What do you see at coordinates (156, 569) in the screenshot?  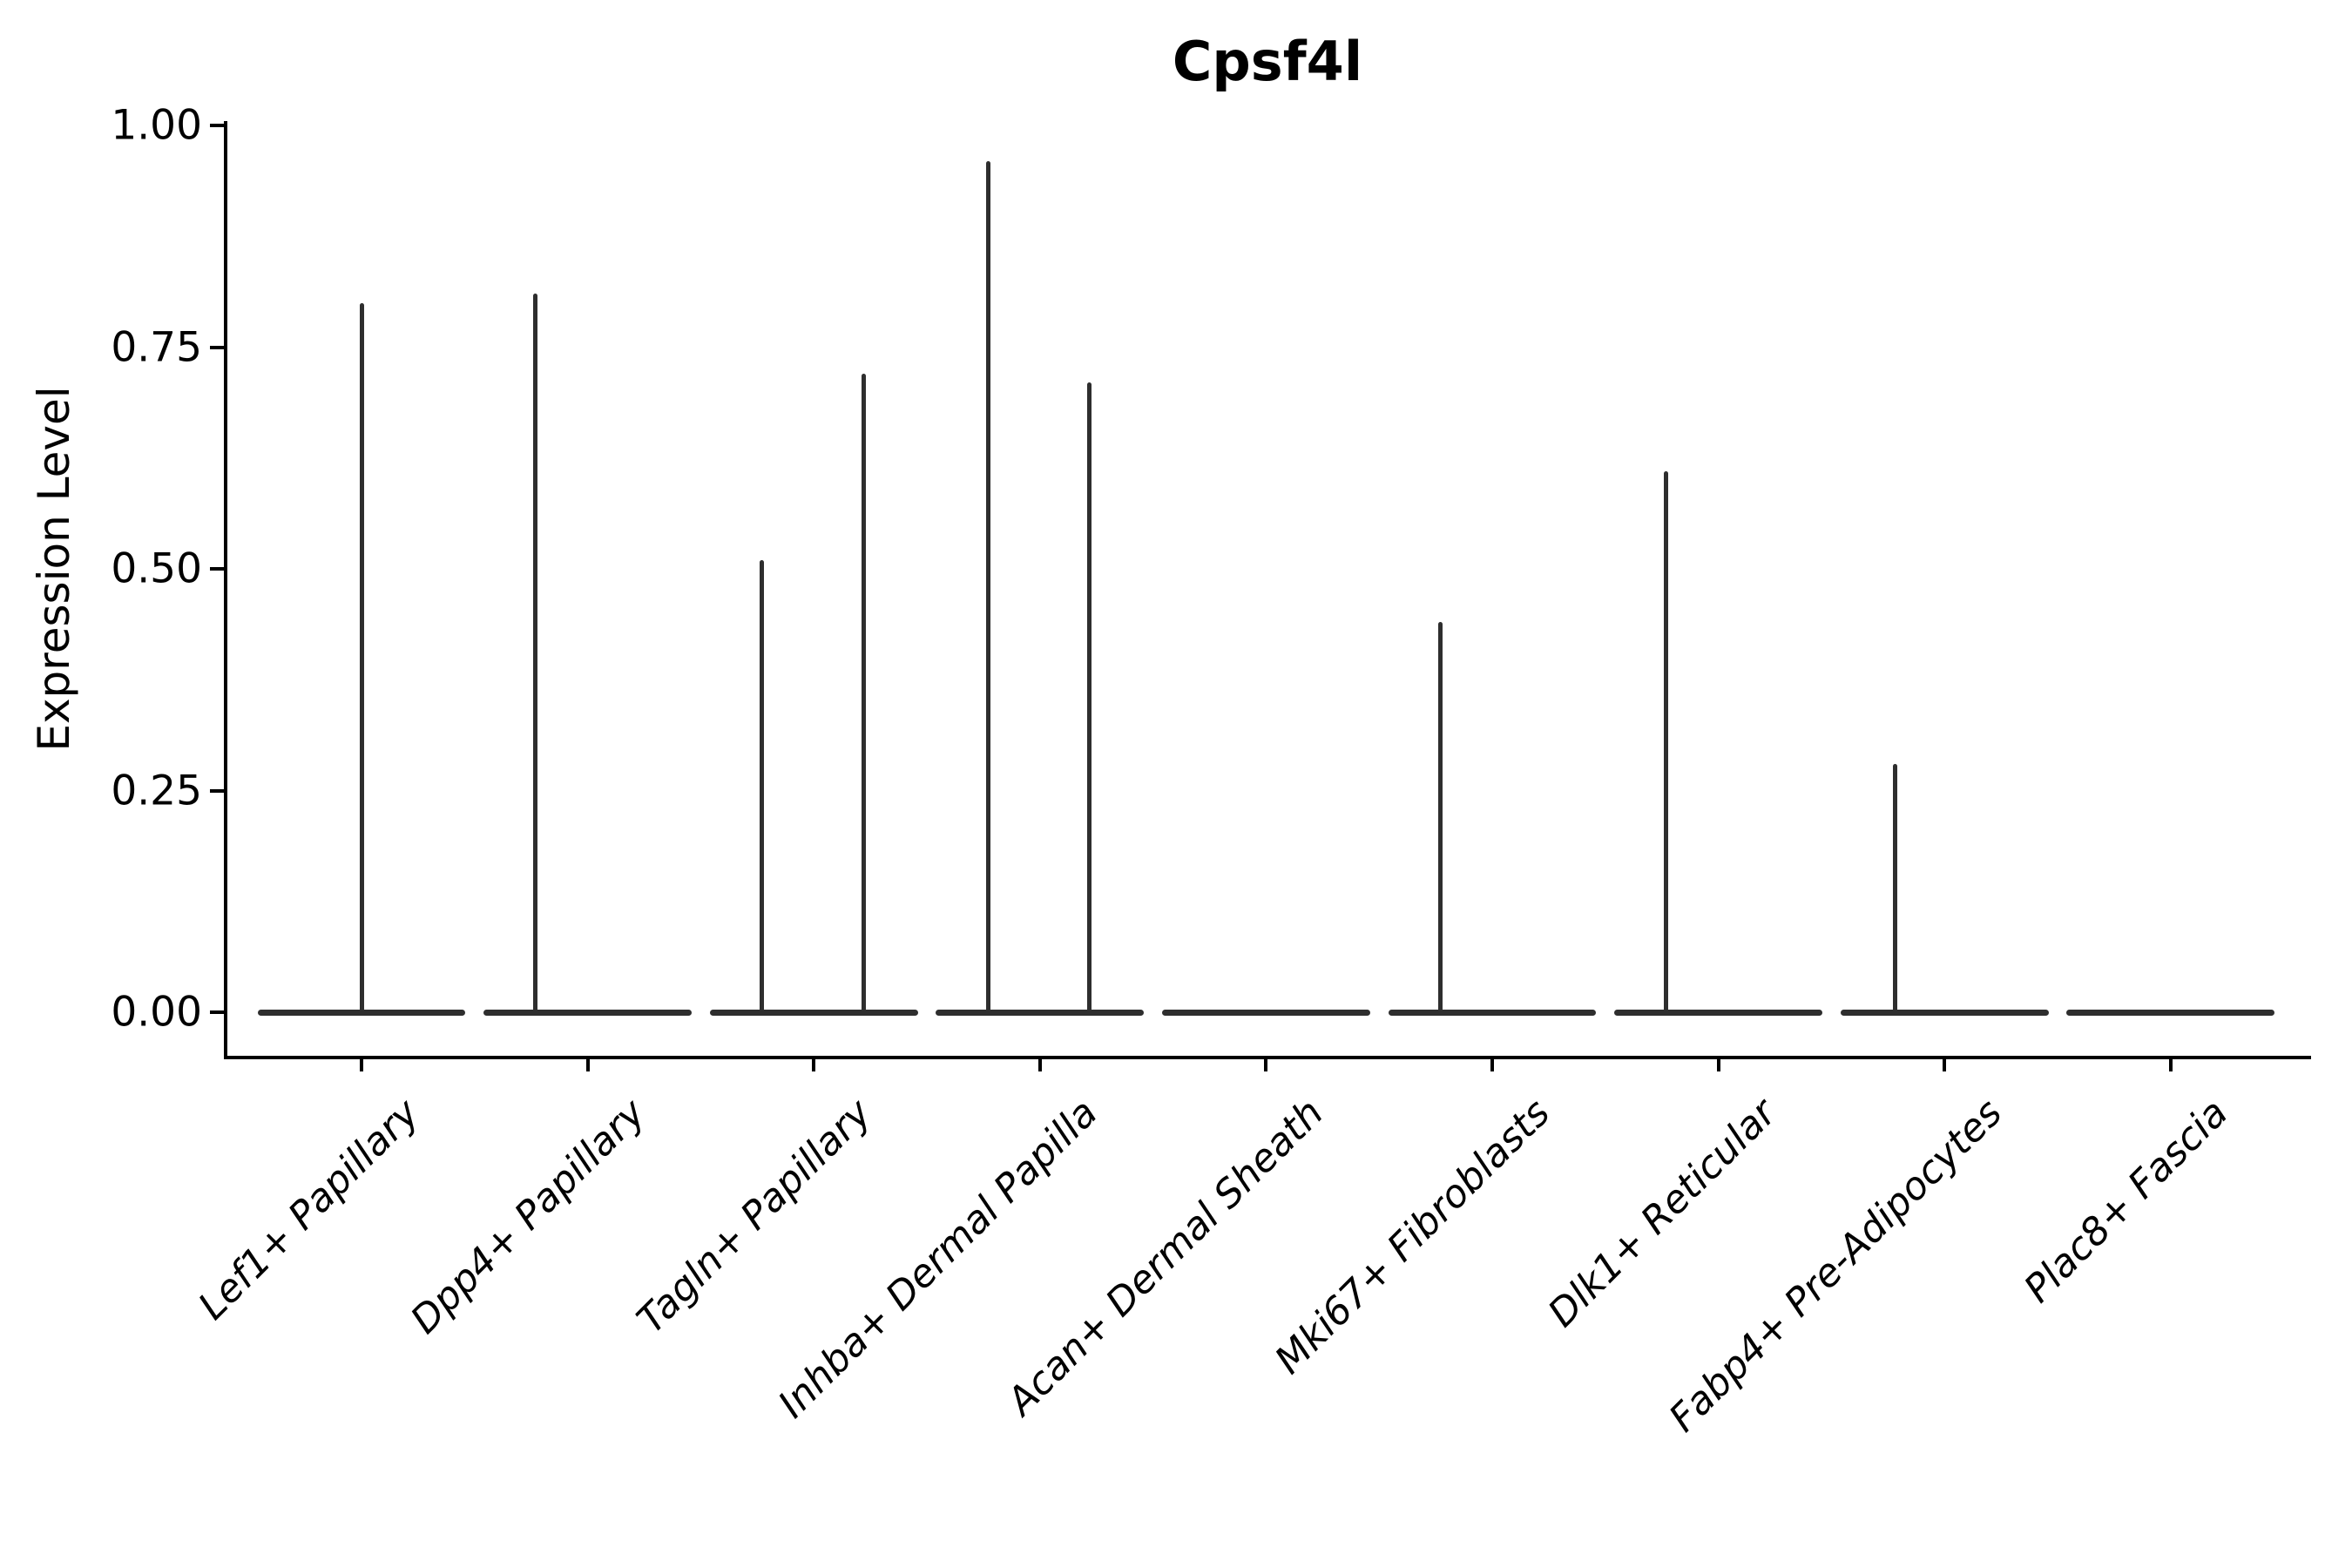 I see `y-tick-label: 0.50` at bounding box center [156, 569].